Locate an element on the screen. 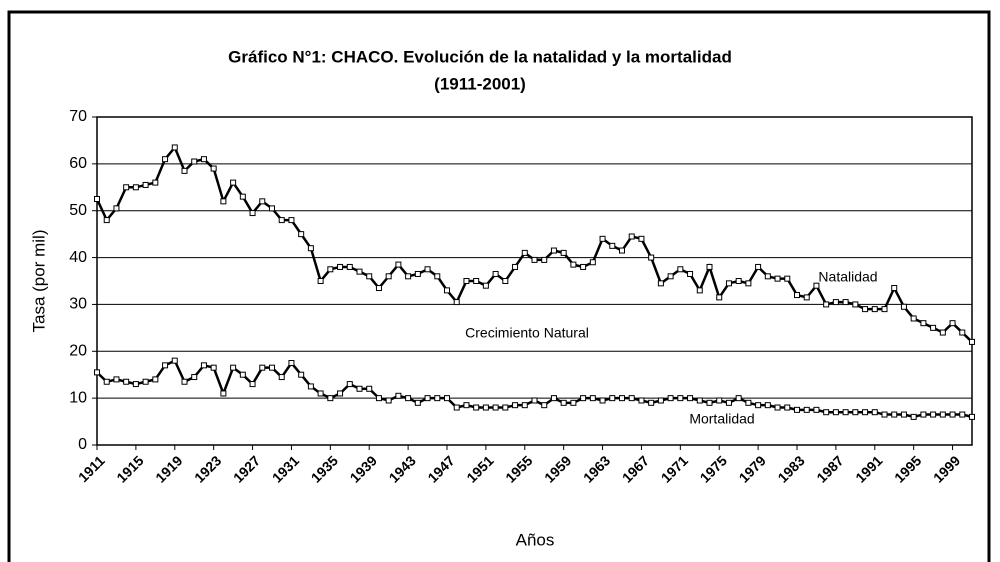 This screenshot has height=562, width=1000. y-tick-label: 0 is located at coordinates (82, 444).